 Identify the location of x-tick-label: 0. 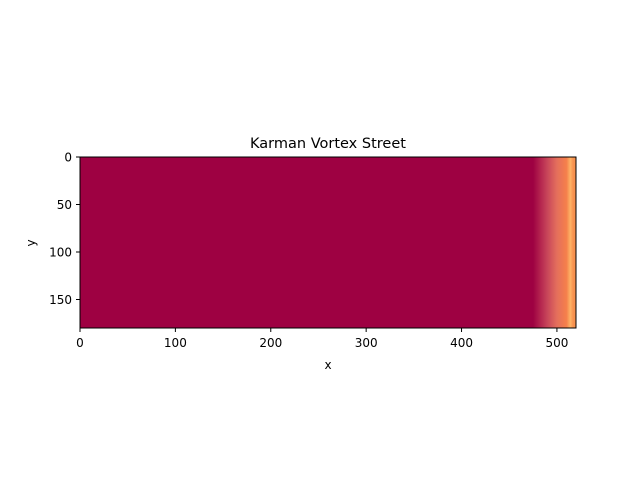
(80, 343).